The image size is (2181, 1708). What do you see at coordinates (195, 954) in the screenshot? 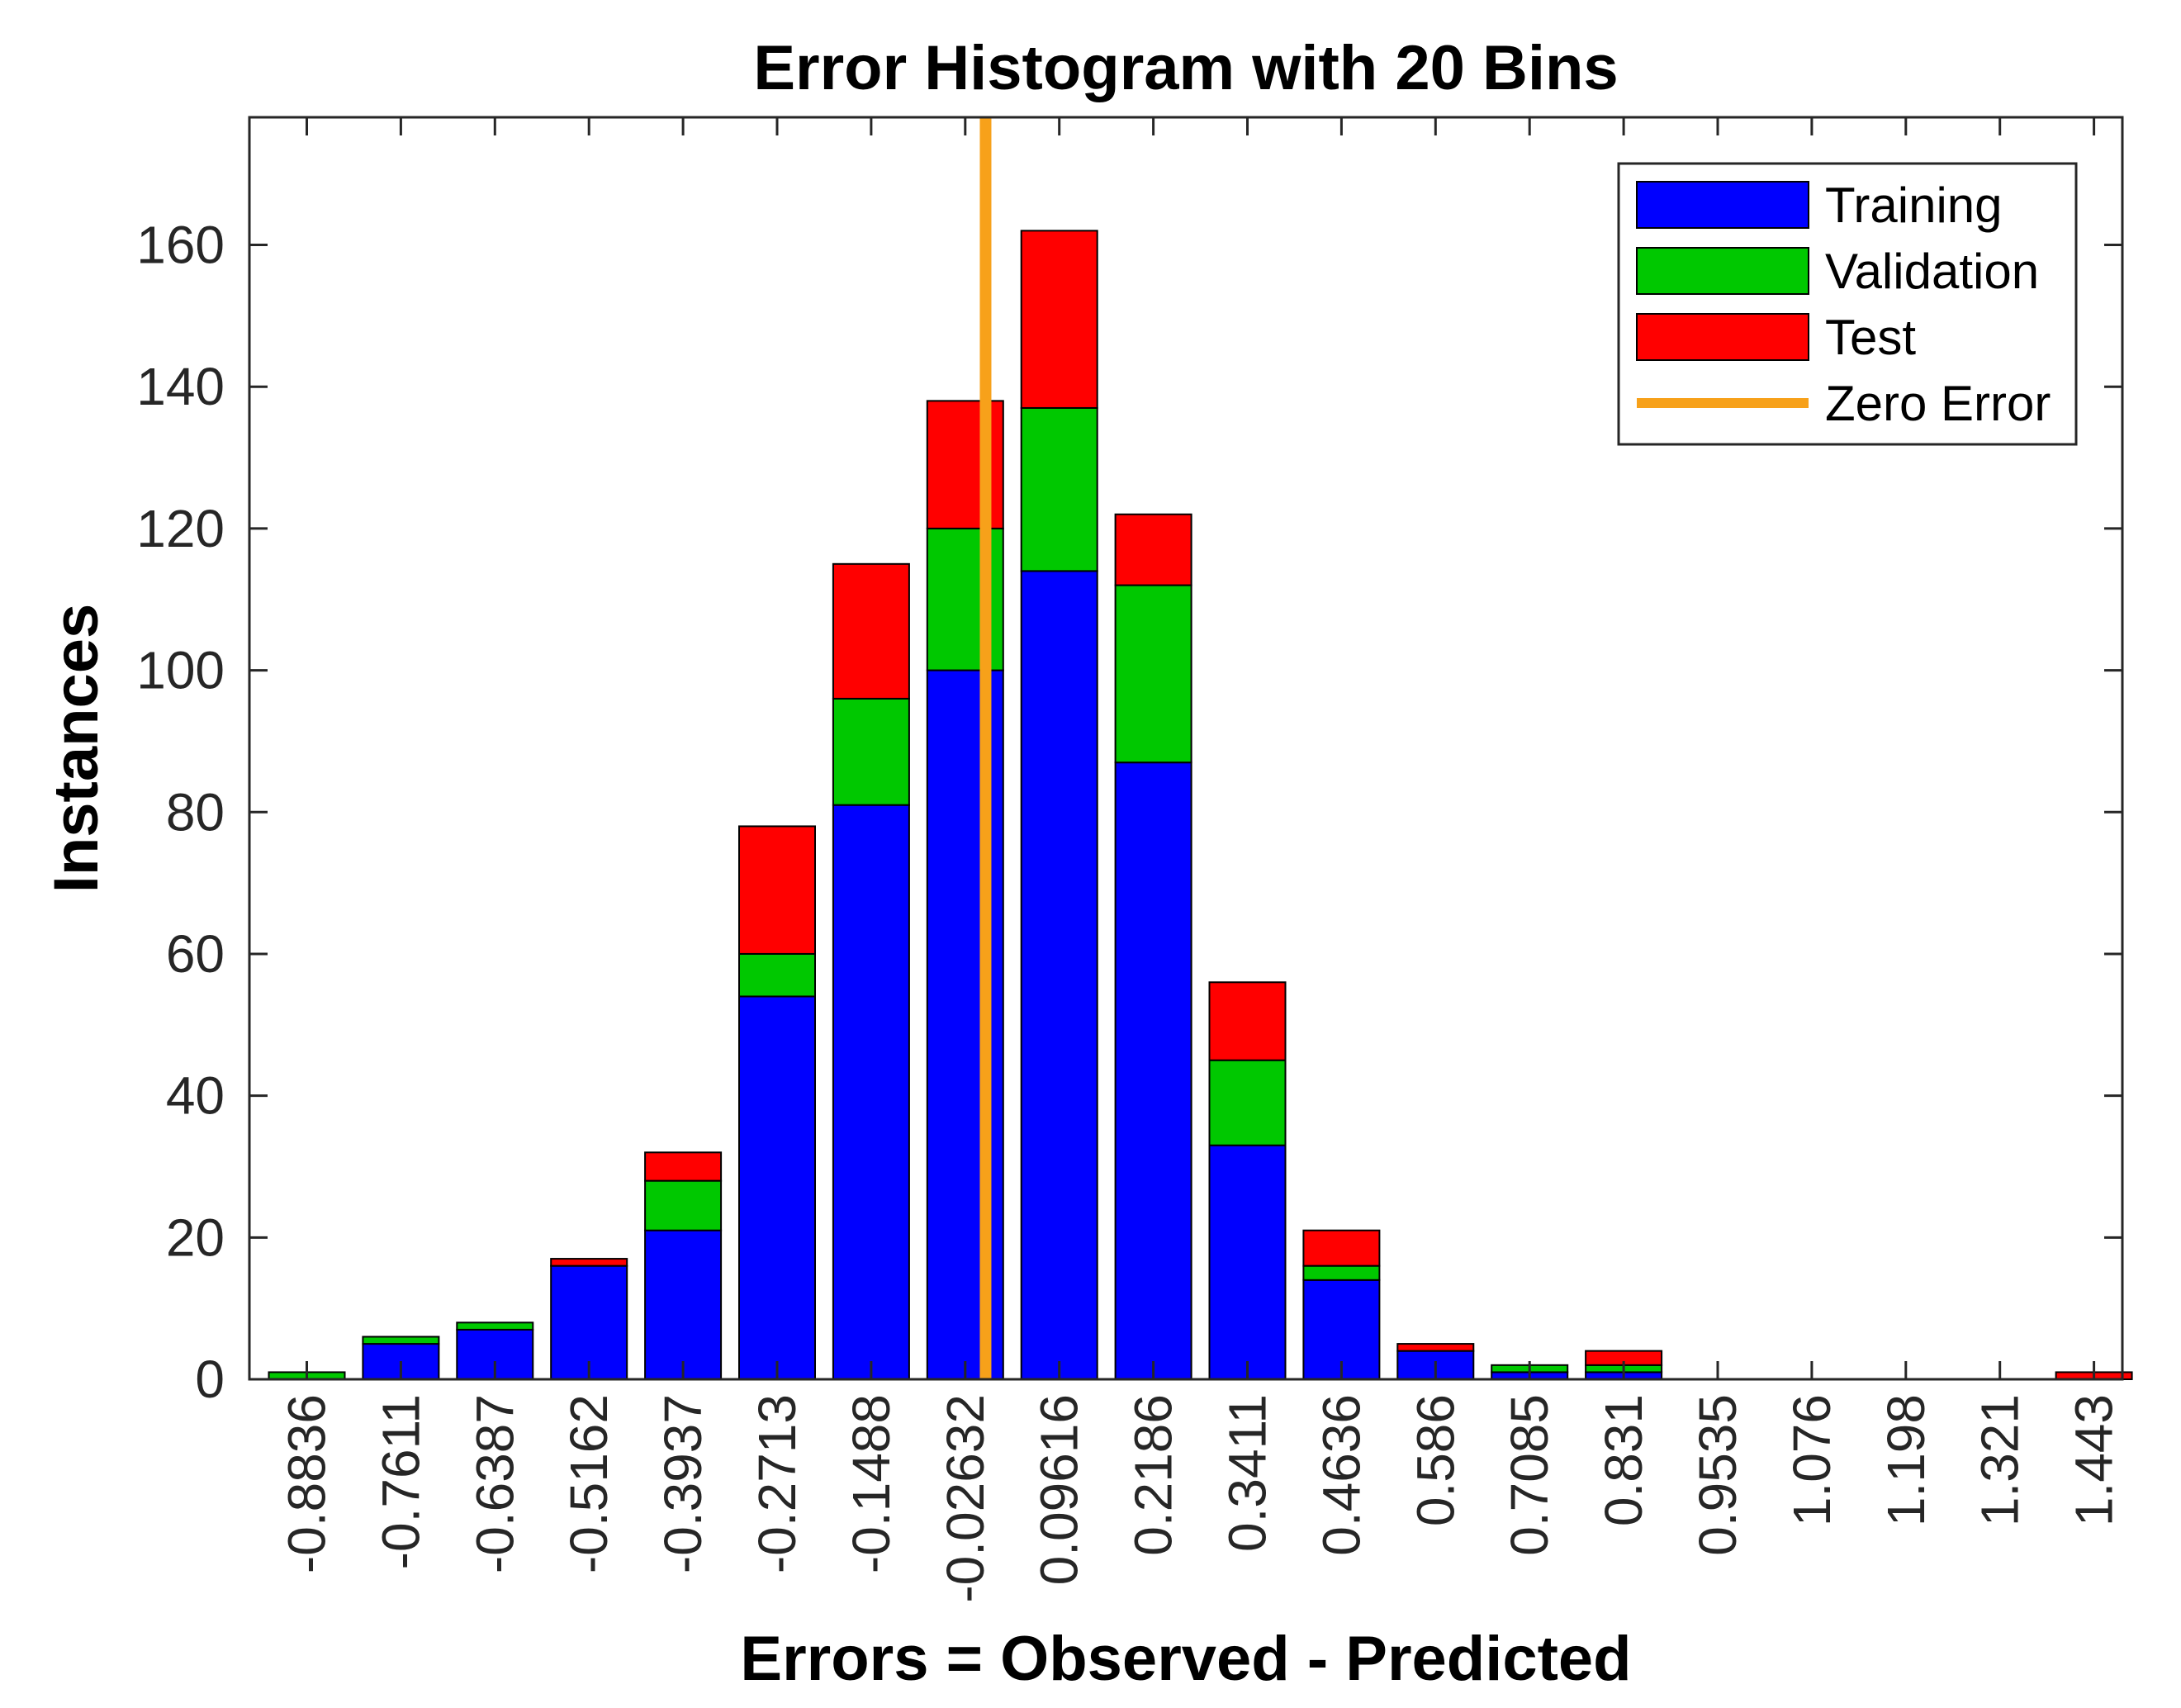
I see `y-tick-label: 60` at bounding box center [195, 954].